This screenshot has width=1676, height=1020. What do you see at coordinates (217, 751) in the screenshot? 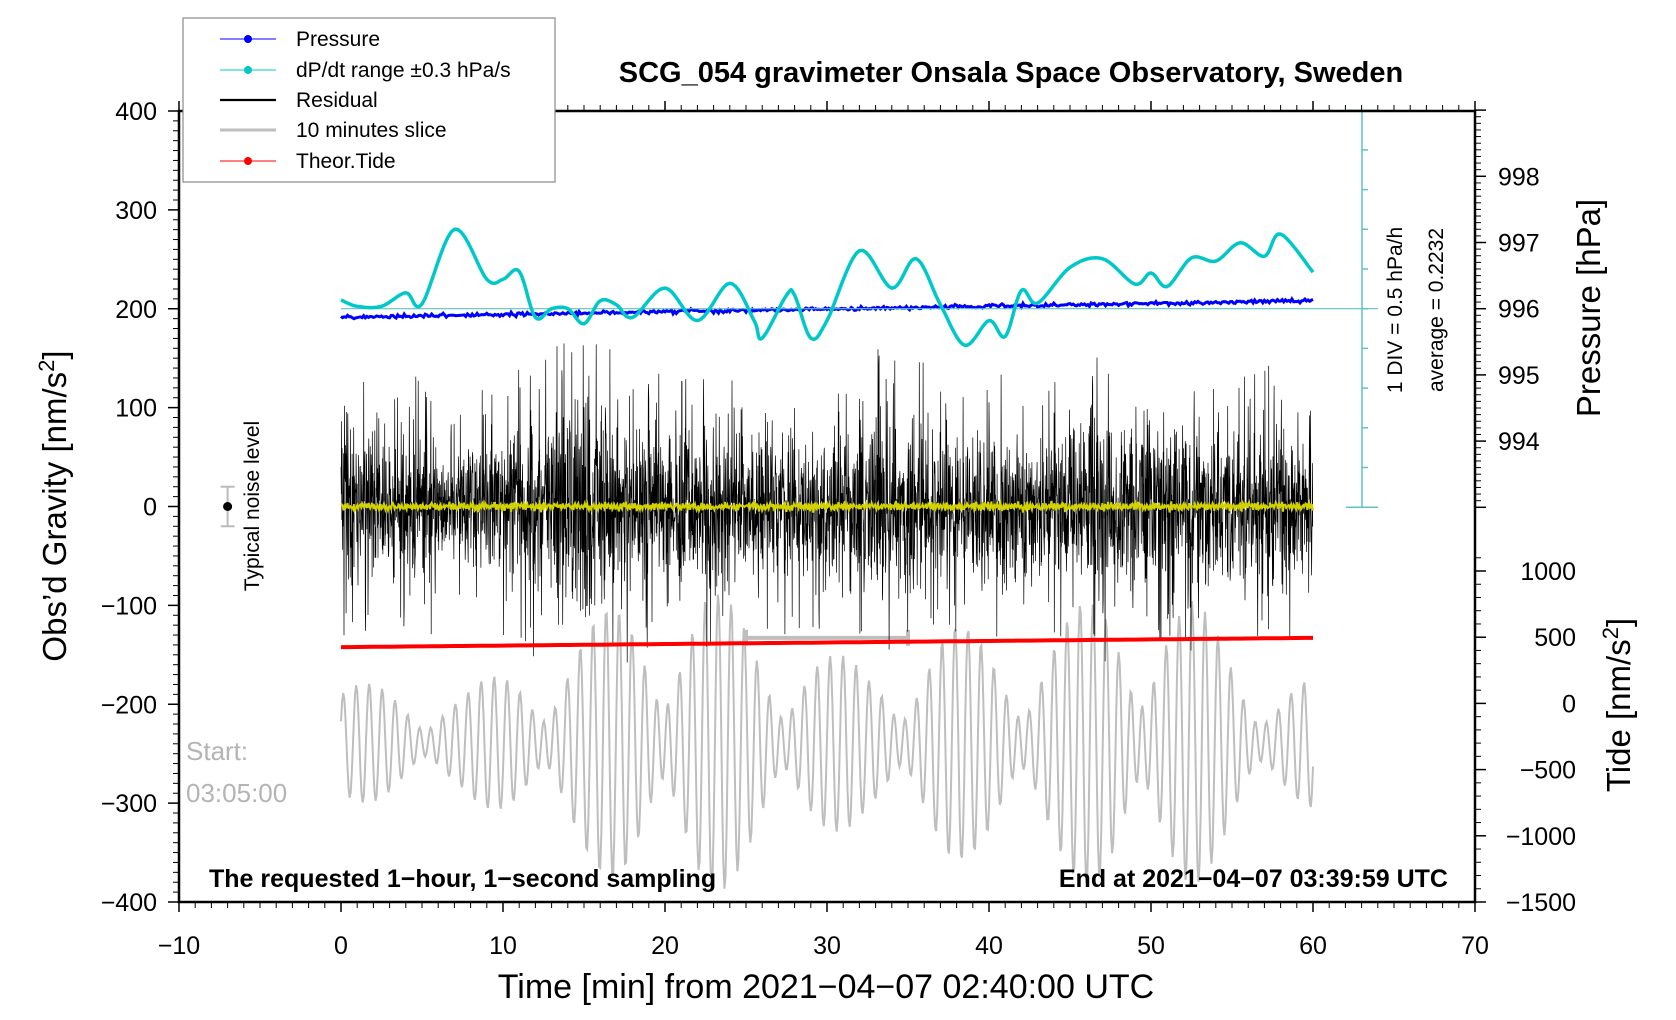
I see `start-label: Start:` at bounding box center [217, 751].